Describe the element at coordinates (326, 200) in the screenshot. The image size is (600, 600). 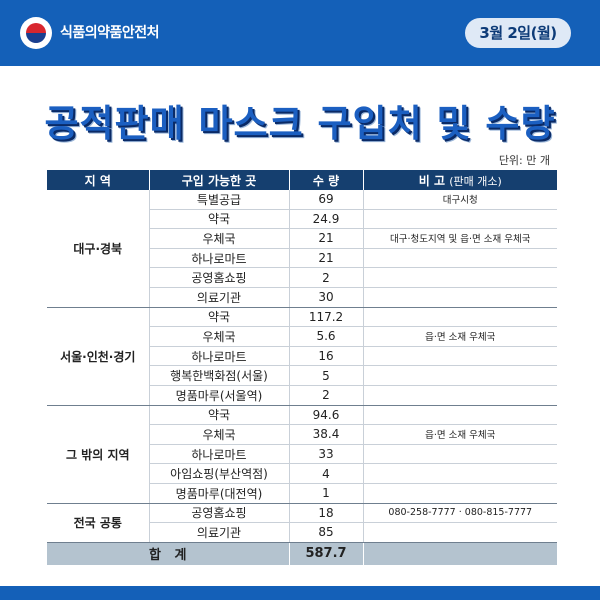
I see `quantity-cell: 69` at that location.